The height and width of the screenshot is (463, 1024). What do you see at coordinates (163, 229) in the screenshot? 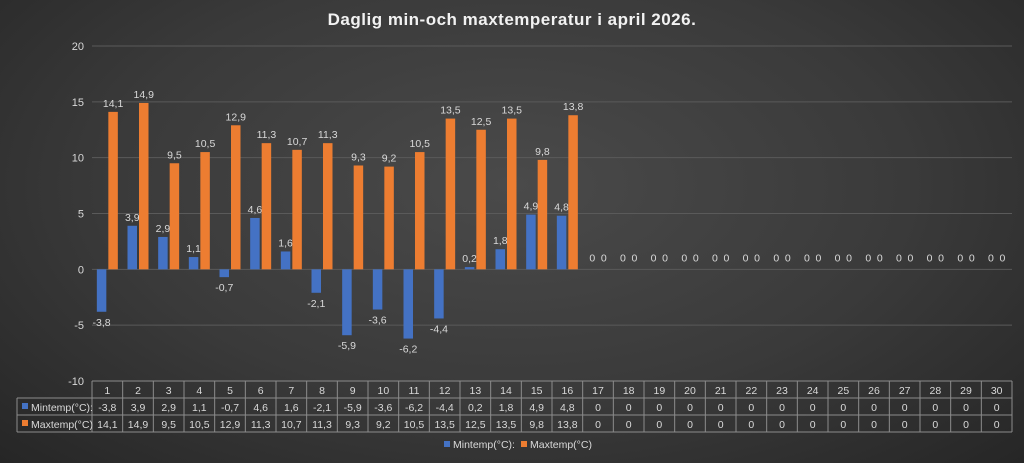
I see `min-temp-data-label: 2,9` at bounding box center [163, 229].